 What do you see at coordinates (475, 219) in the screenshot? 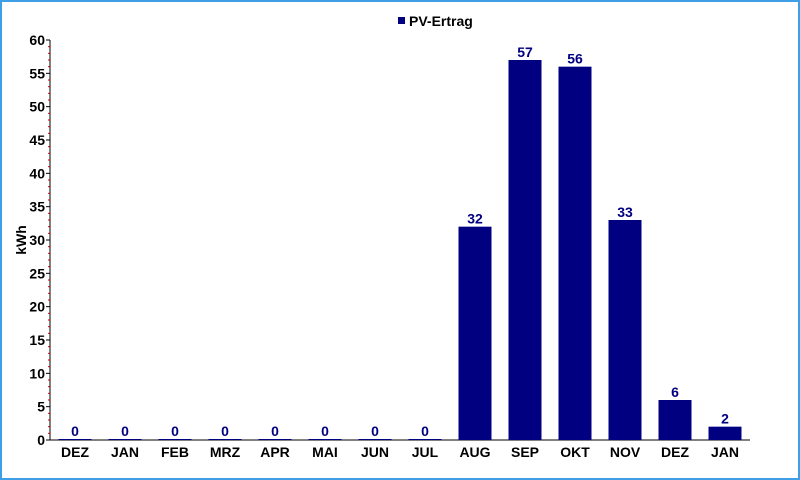
I see `data-label: 32` at bounding box center [475, 219].